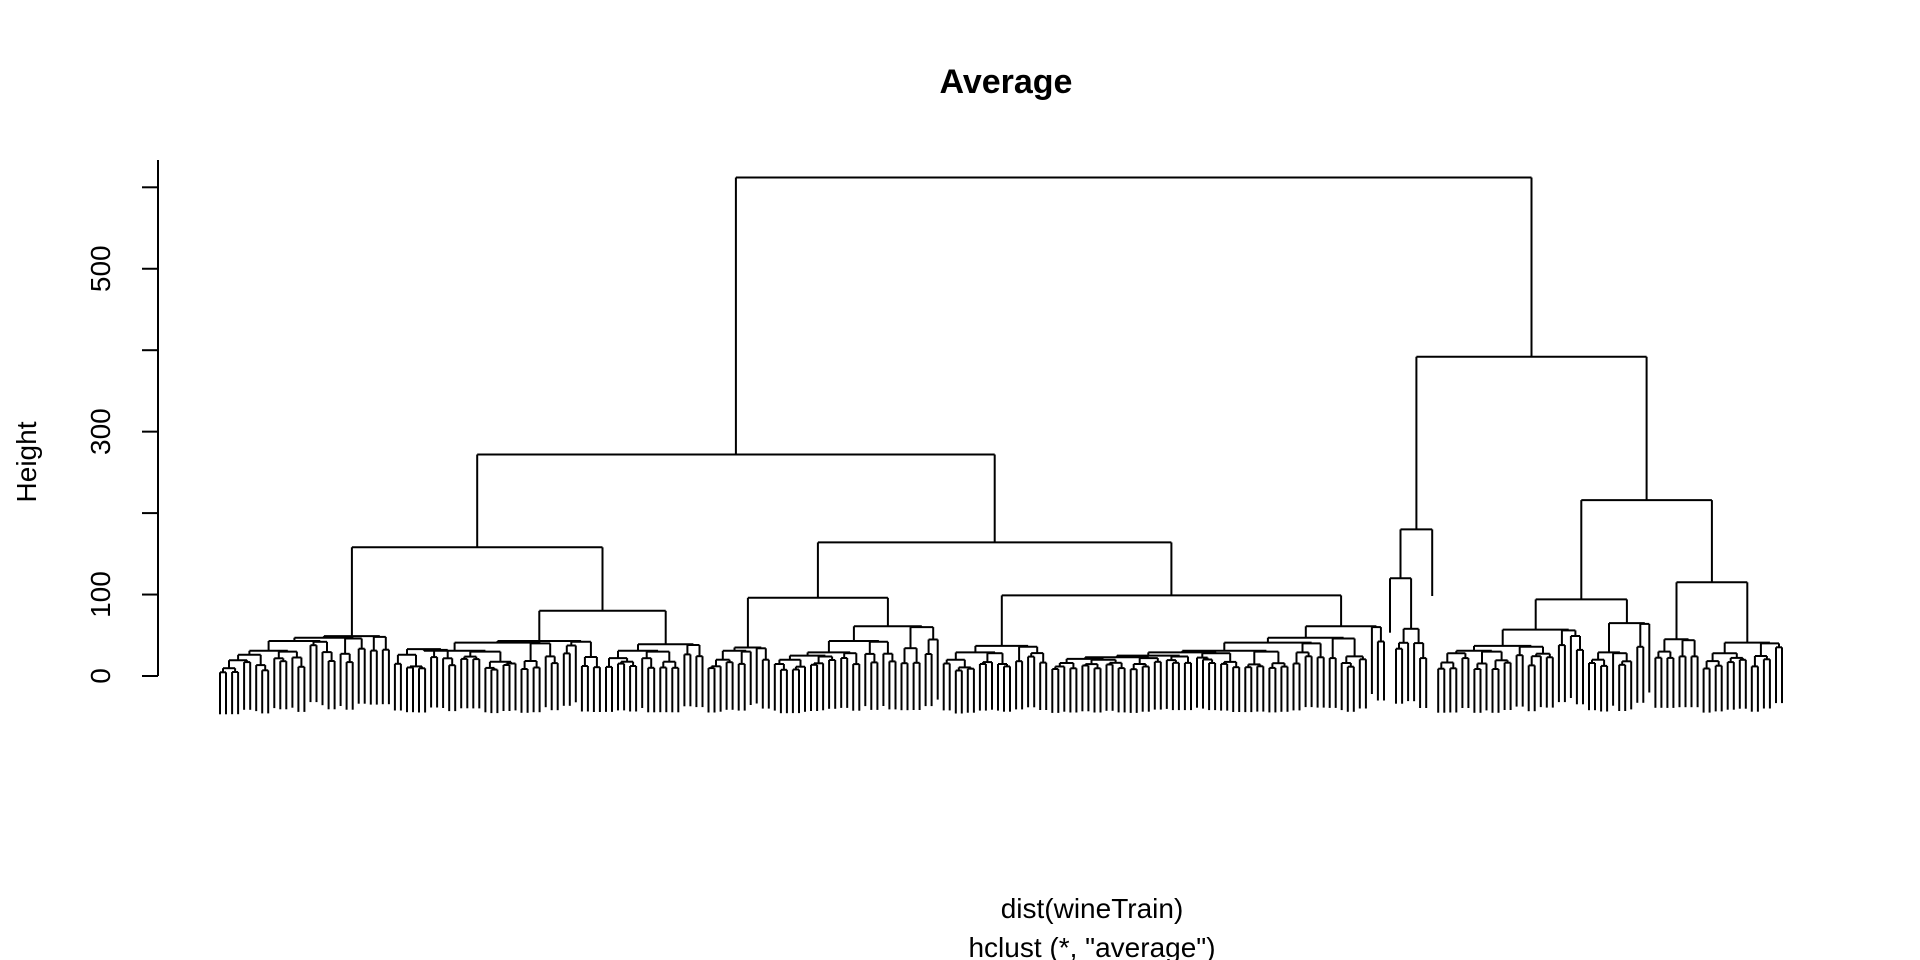  Describe the element at coordinates (100, 594) in the screenshot. I see `y-tick-label: 100` at that location.